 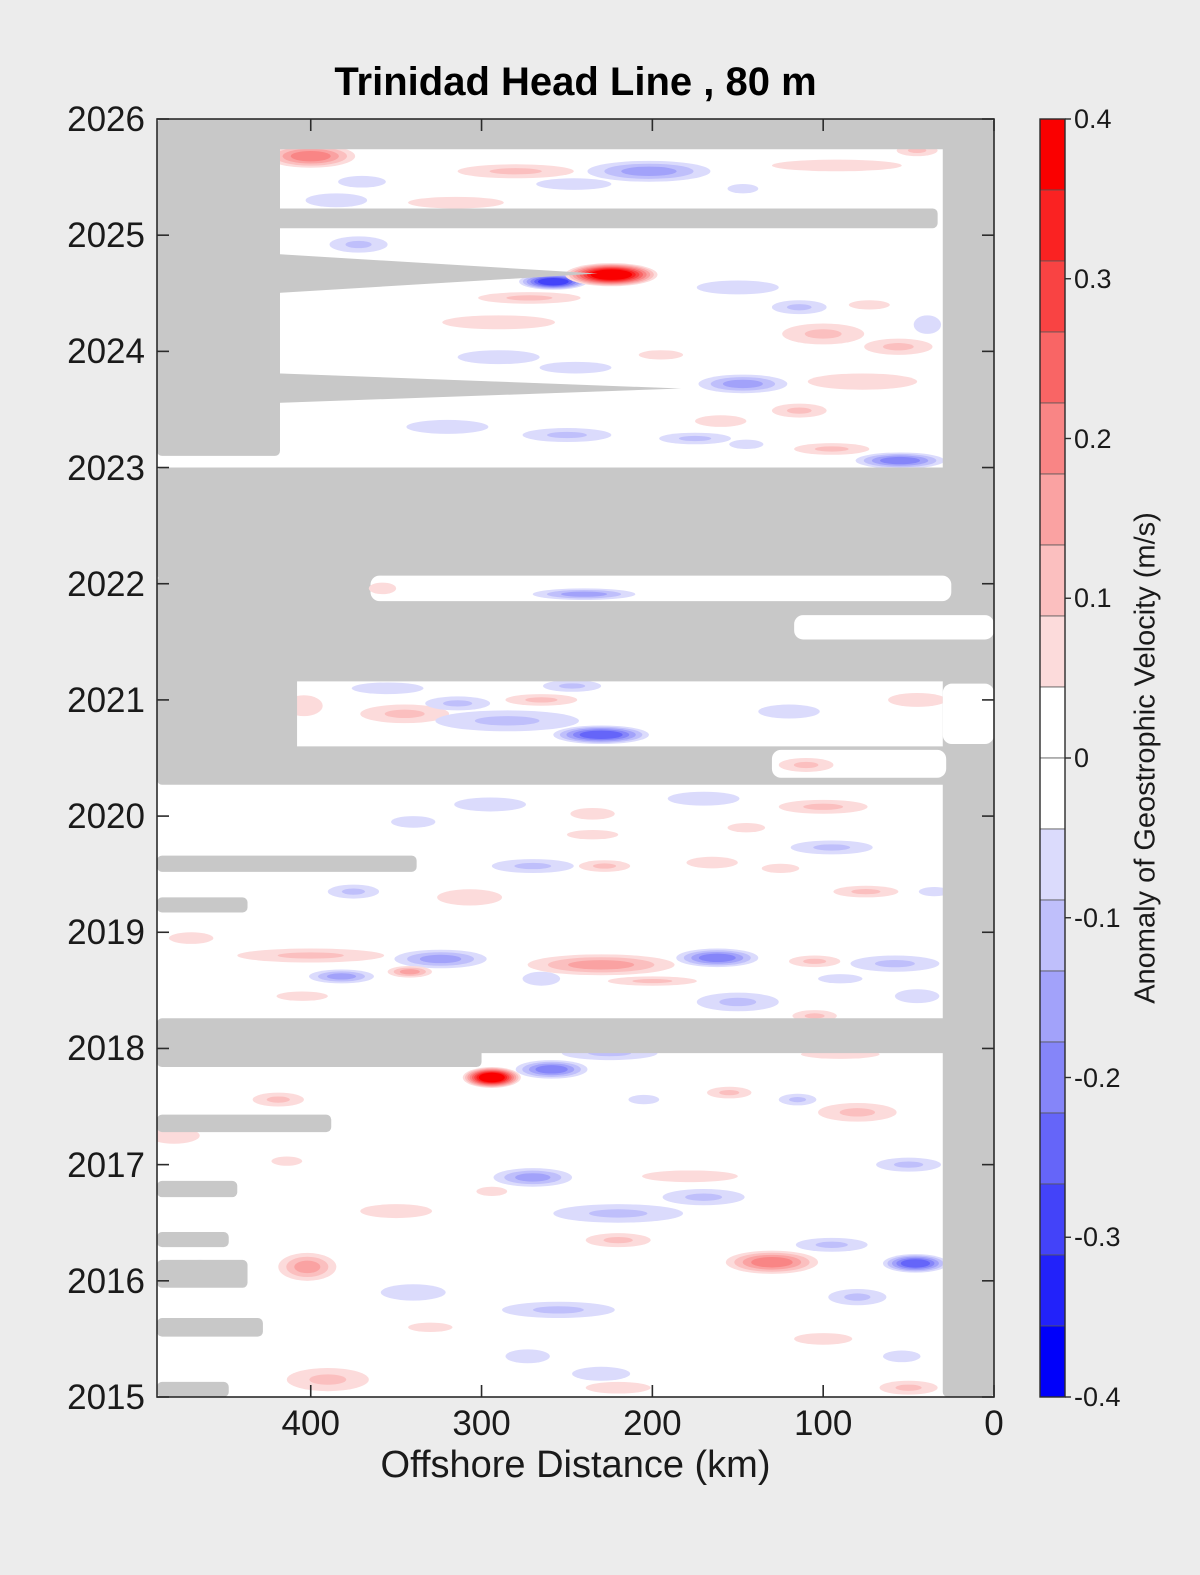 What do you see at coordinates (106, 236) in the screenshot?
I see `y-tick-label: 2025` at bounding box center [106, 236].